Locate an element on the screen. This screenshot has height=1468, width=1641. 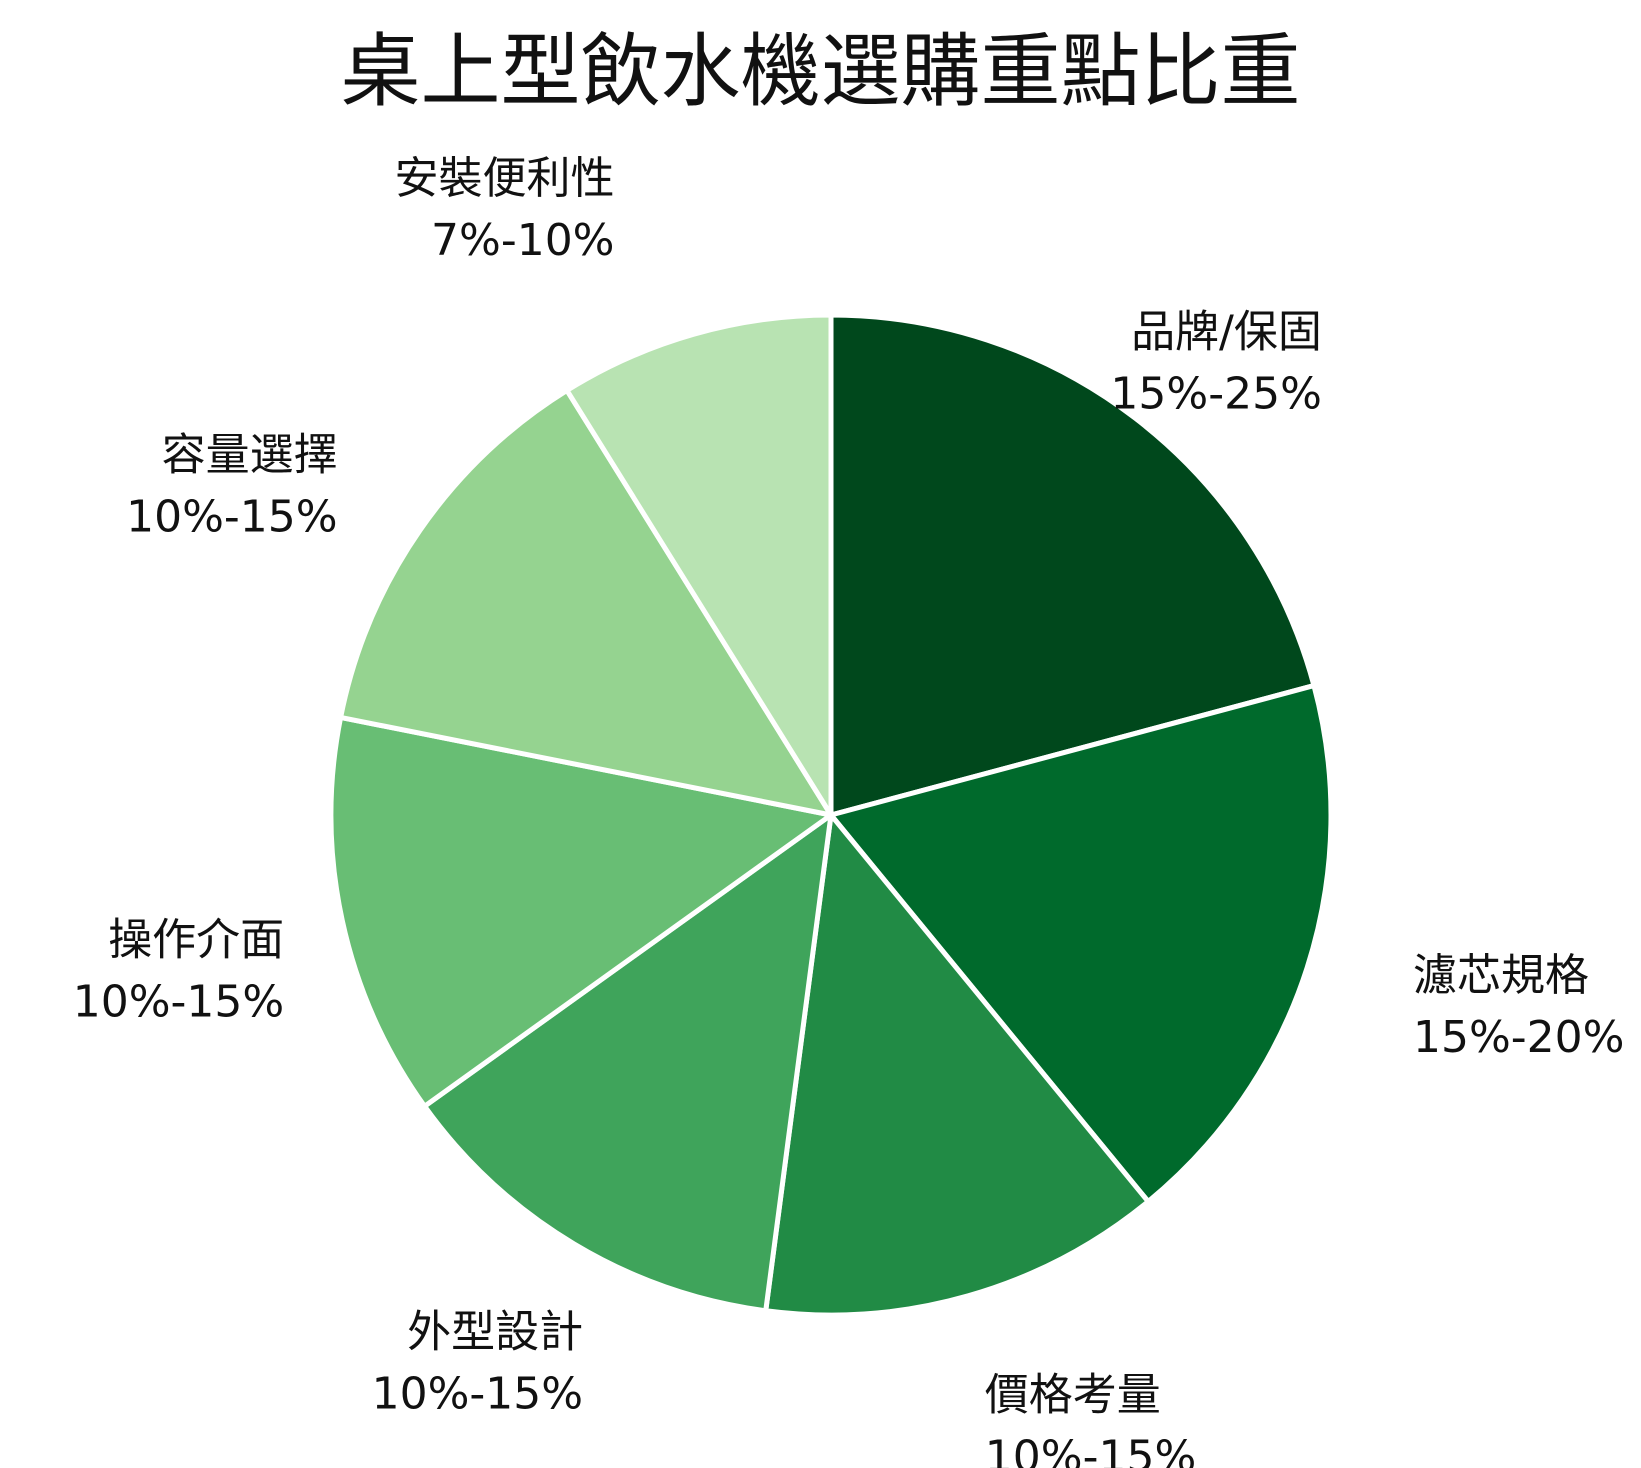
slice-range-label-6: 10%-15% is located at coordinates (231, 517).